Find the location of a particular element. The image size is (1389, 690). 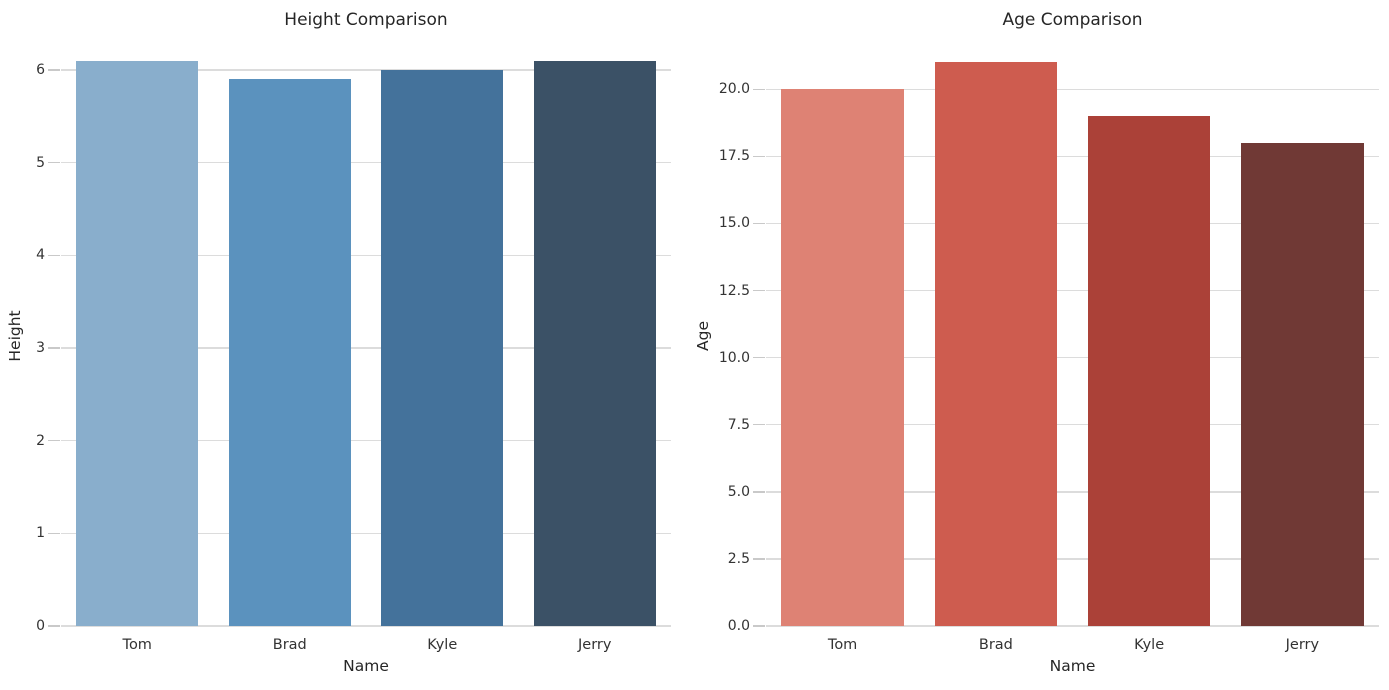

y-axis-label: Age is located at coordinates (703, 335).